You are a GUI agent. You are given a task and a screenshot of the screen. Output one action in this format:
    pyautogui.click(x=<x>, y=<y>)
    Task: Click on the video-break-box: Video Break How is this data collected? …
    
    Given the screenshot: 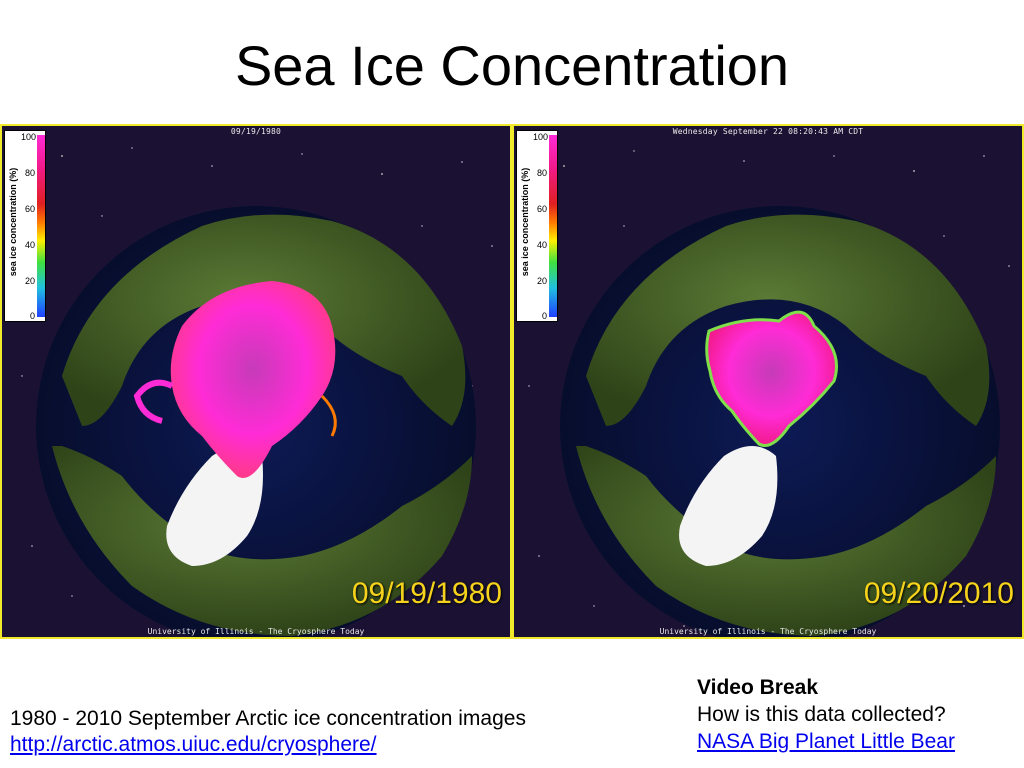 What is the action you would take?
    pyautogui.click(x=858, y=714)
    